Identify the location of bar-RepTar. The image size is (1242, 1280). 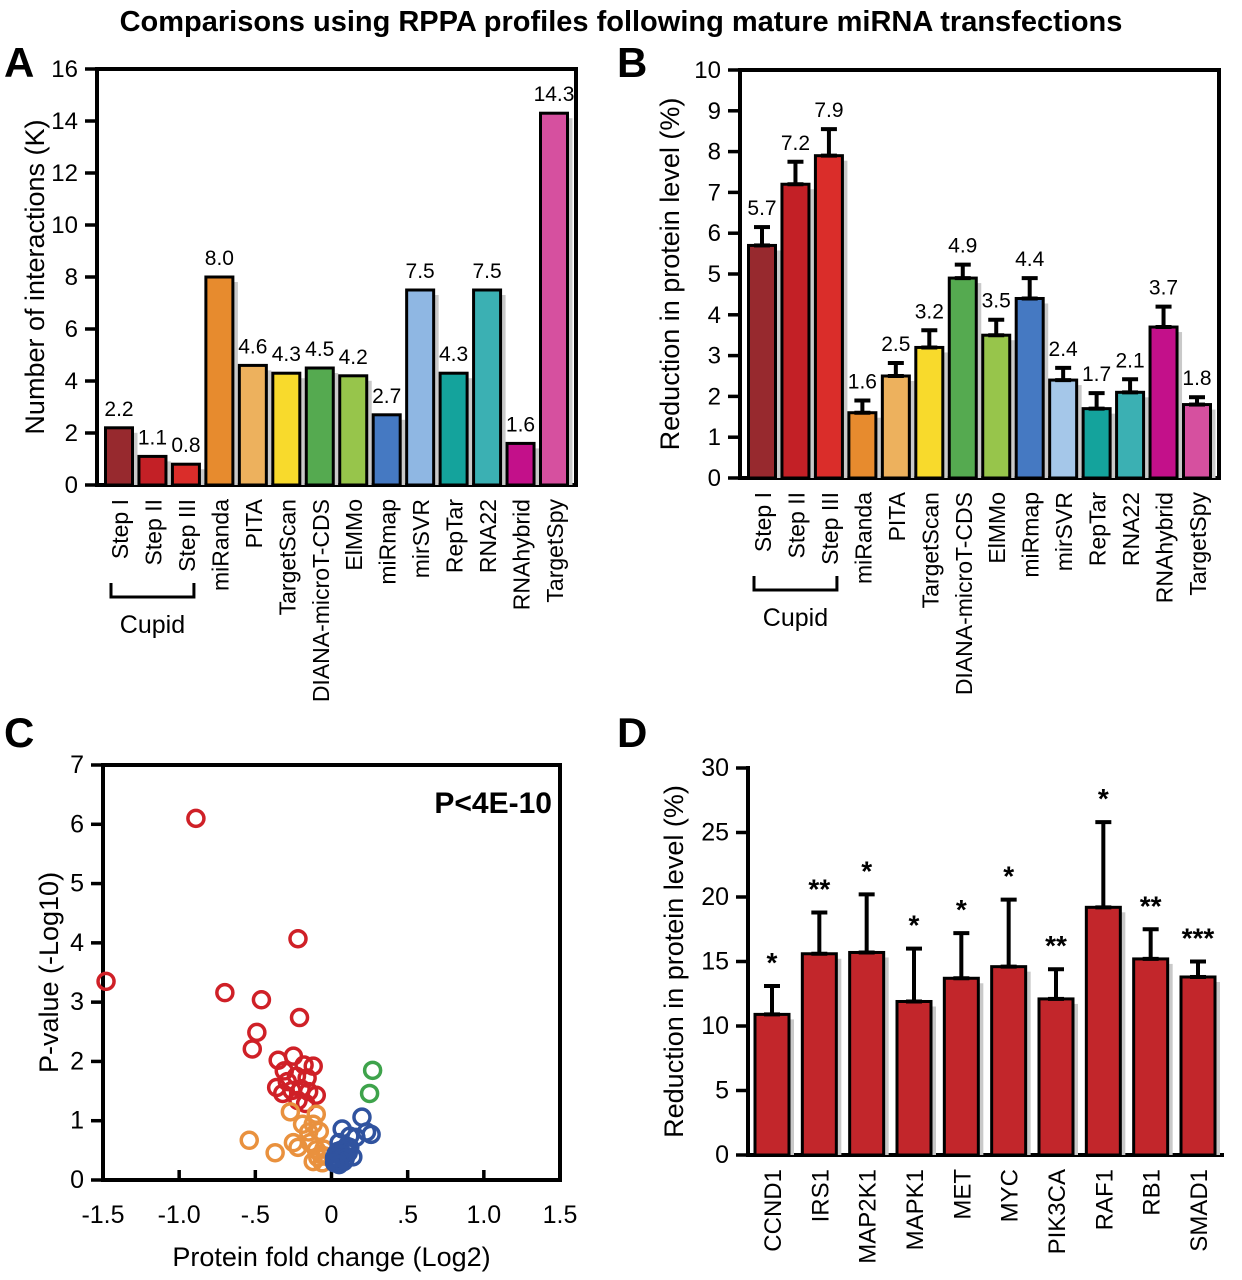
(453, 429).